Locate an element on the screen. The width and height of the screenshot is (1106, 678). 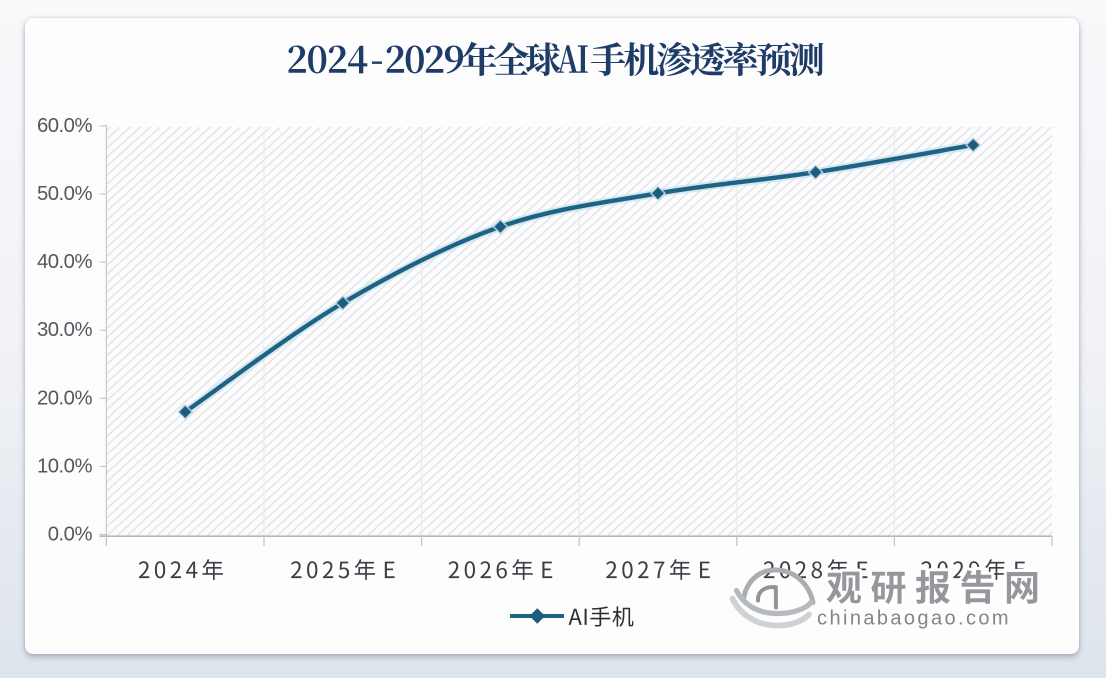
svg-text: 10.0% is located at coordinates (64, 466).